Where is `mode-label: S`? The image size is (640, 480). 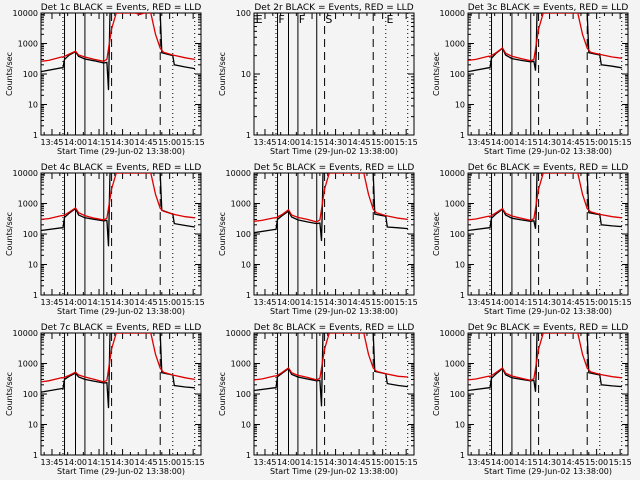
mode-label: S is located at coordinates (328, 19).